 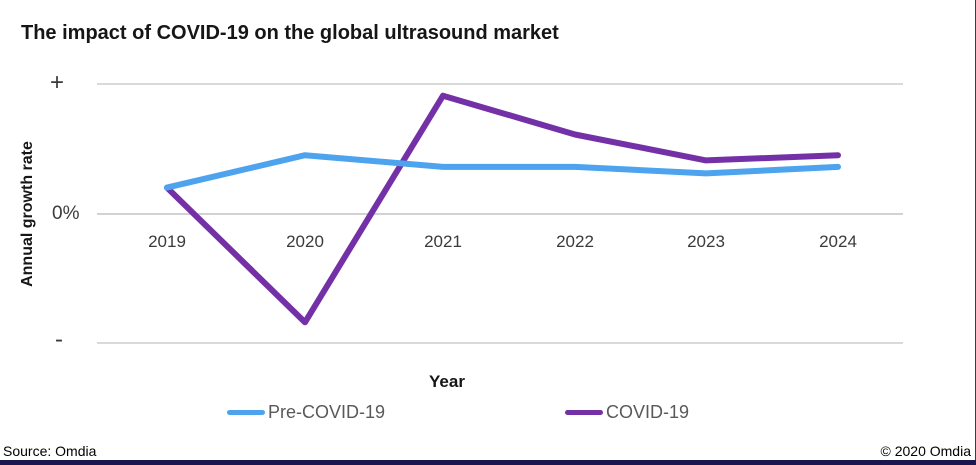 I want to click on x-tick-2023: 2023, so click(x=706, y=241).